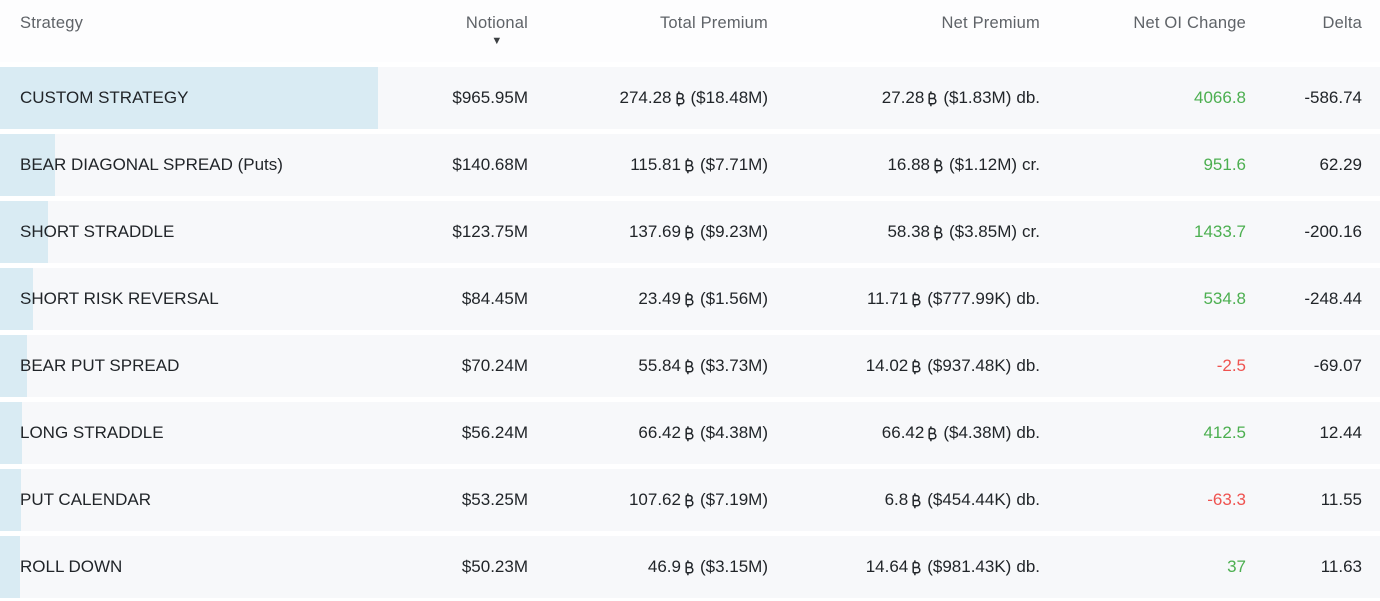  Describe the element at coordinates (1226, 499) in the screenshot. I see `net-oi-change-value: -63.3` at that location.